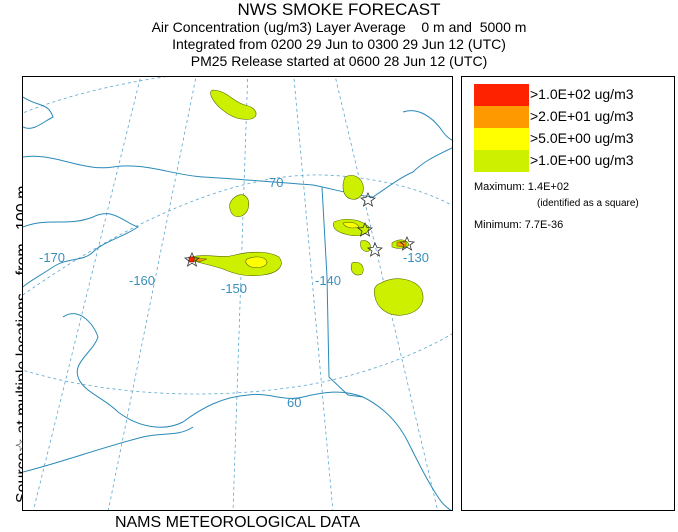  I want to click on latitude-60-line, so click(237, 364).